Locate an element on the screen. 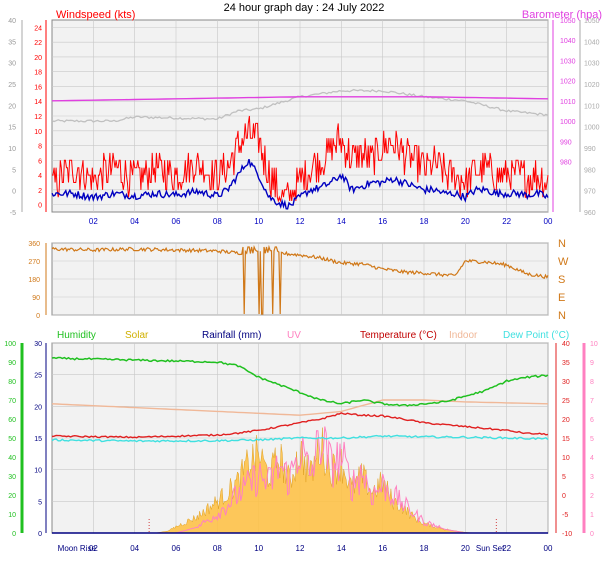 The width and height of the screenshot is (608, 561). rainfall-tick-label: 10 is located at coordinates (38, 471).